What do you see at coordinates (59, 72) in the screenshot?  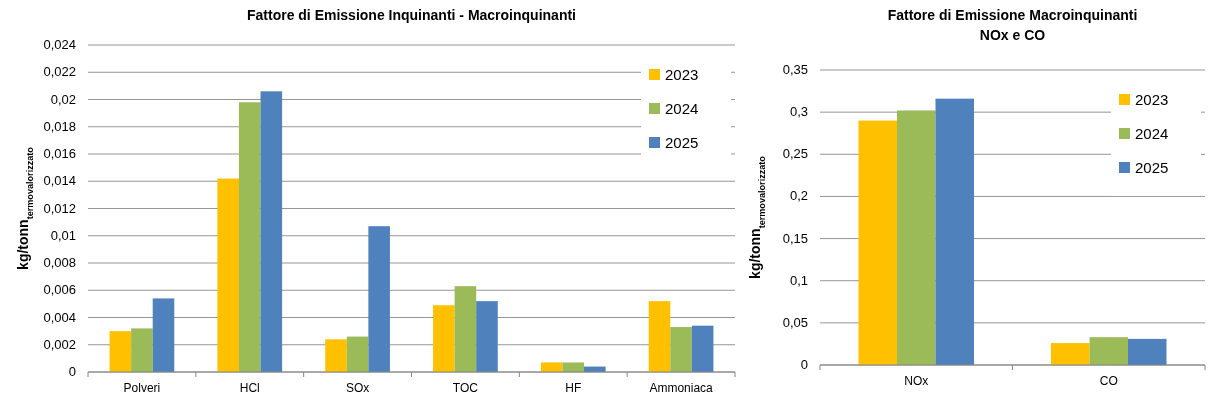 I see `y-tick-label: 0,022` at bounding box center [59, 72].